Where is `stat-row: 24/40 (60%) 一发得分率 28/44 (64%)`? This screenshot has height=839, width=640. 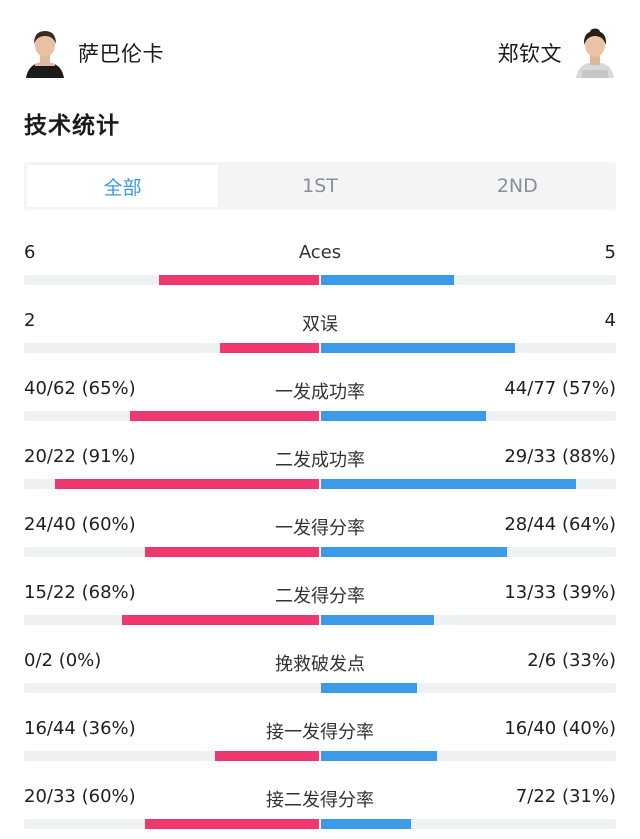 stat-row: 24/40 (60%) 一发得分率 28/44 (64%) is located at coordinates (320, 532).